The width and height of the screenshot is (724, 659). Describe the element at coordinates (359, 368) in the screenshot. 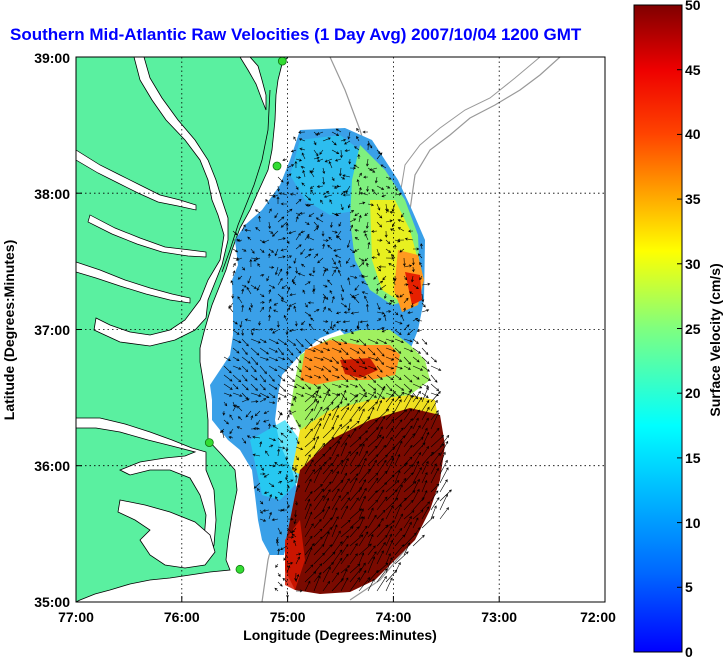

I see `velocity-region-red-core` at that location.